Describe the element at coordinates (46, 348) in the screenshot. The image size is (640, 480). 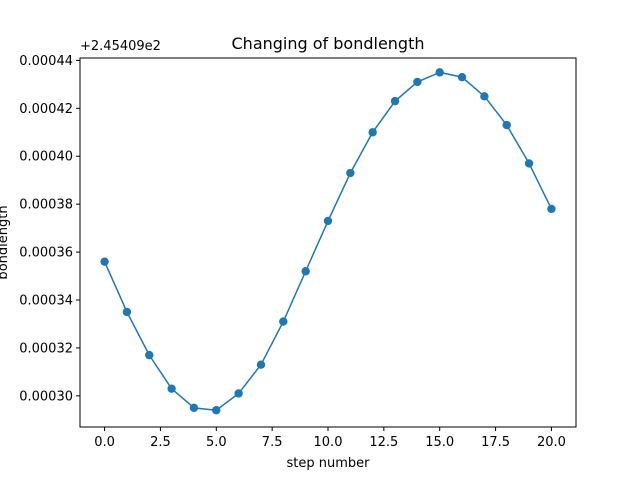
I see `y-tick-label: 0.00032` at that location.